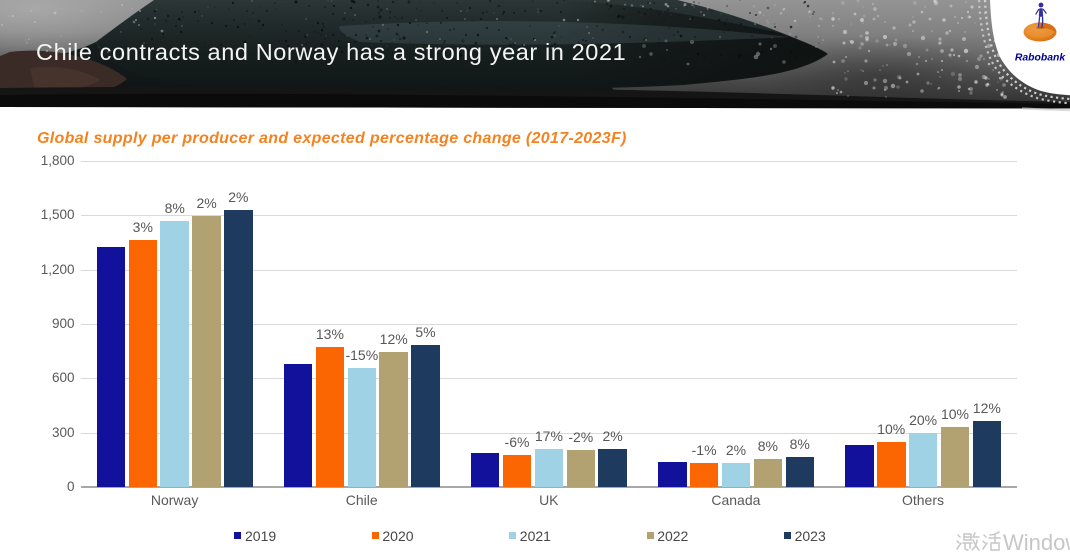  Describe the element at coordinates (1040, 58) in the screenshot. I see `svg-text: Rabobank` at that location.